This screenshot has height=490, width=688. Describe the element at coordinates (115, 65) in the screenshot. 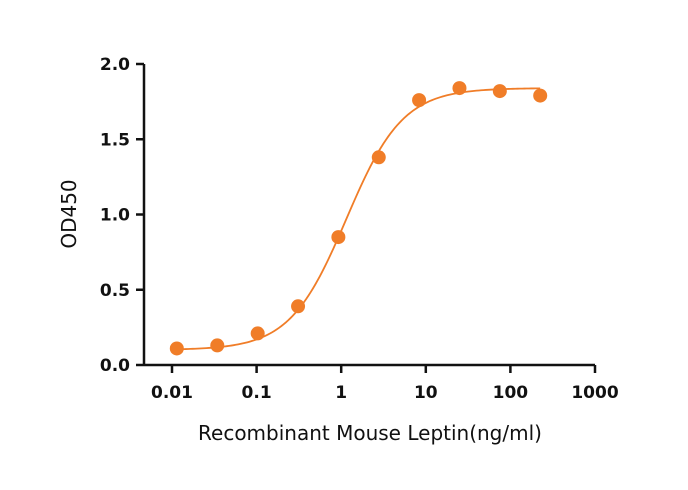

I see `y-tick-label: 2.0` at that location.